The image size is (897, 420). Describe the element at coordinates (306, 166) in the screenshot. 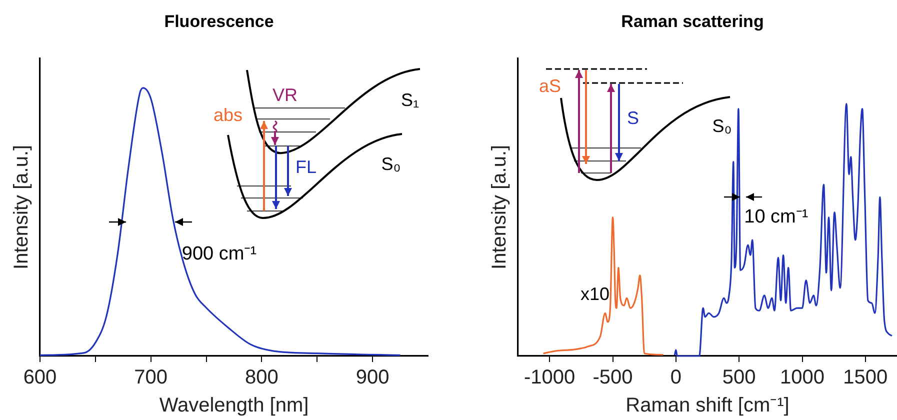

I see `annotation: FL` at that location.